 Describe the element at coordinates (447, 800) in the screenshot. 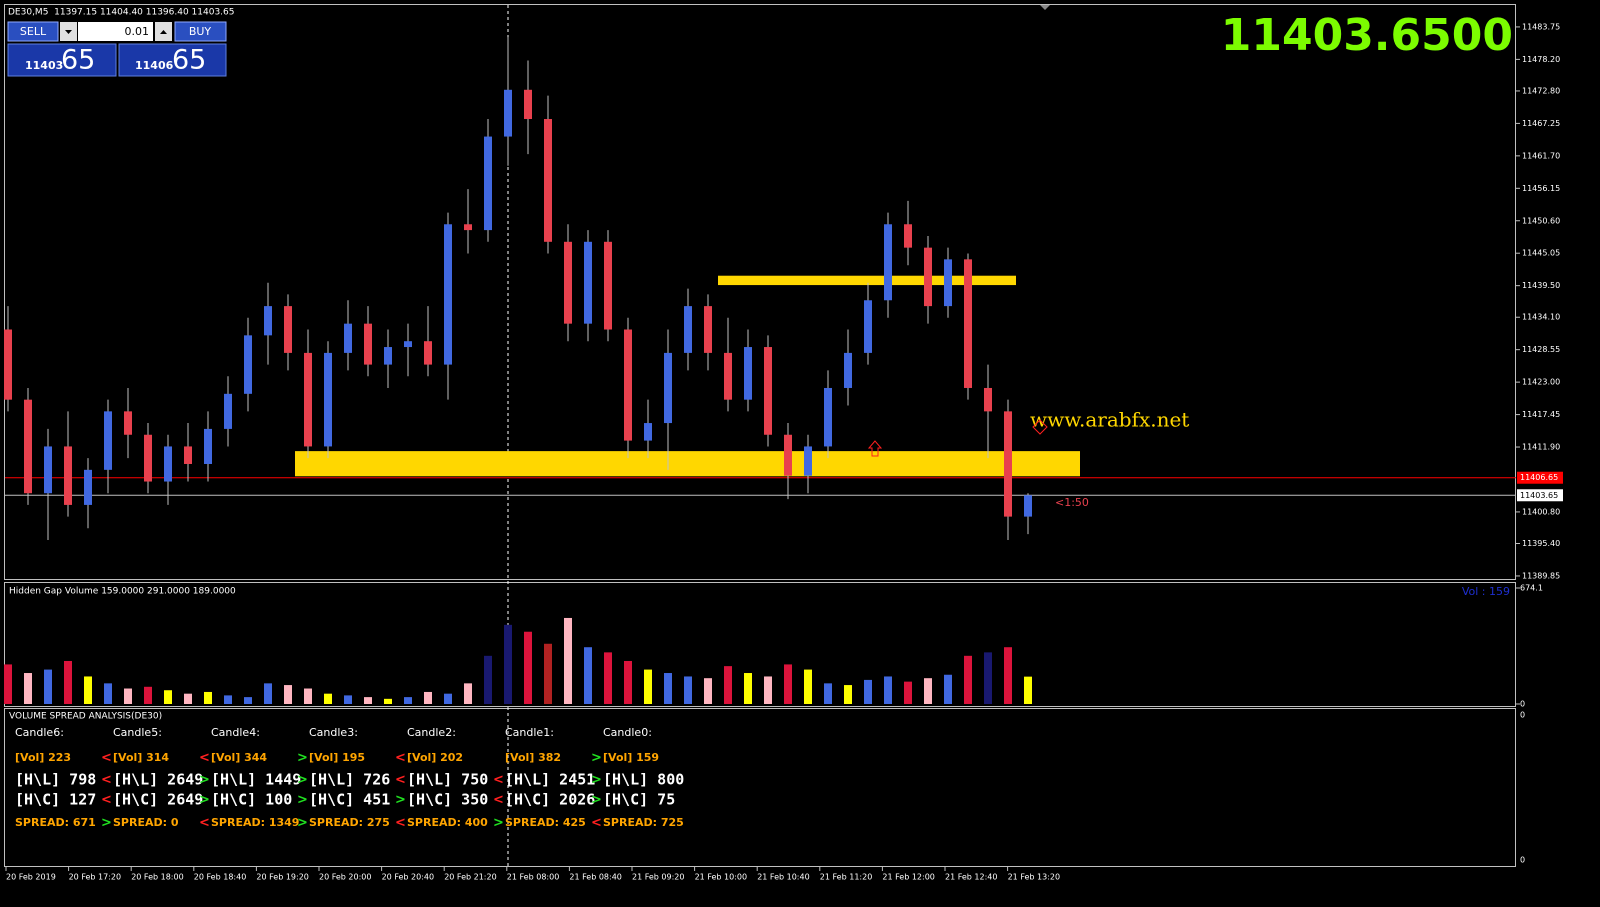

I see `vsa-value: [H\C] 350` at that location.